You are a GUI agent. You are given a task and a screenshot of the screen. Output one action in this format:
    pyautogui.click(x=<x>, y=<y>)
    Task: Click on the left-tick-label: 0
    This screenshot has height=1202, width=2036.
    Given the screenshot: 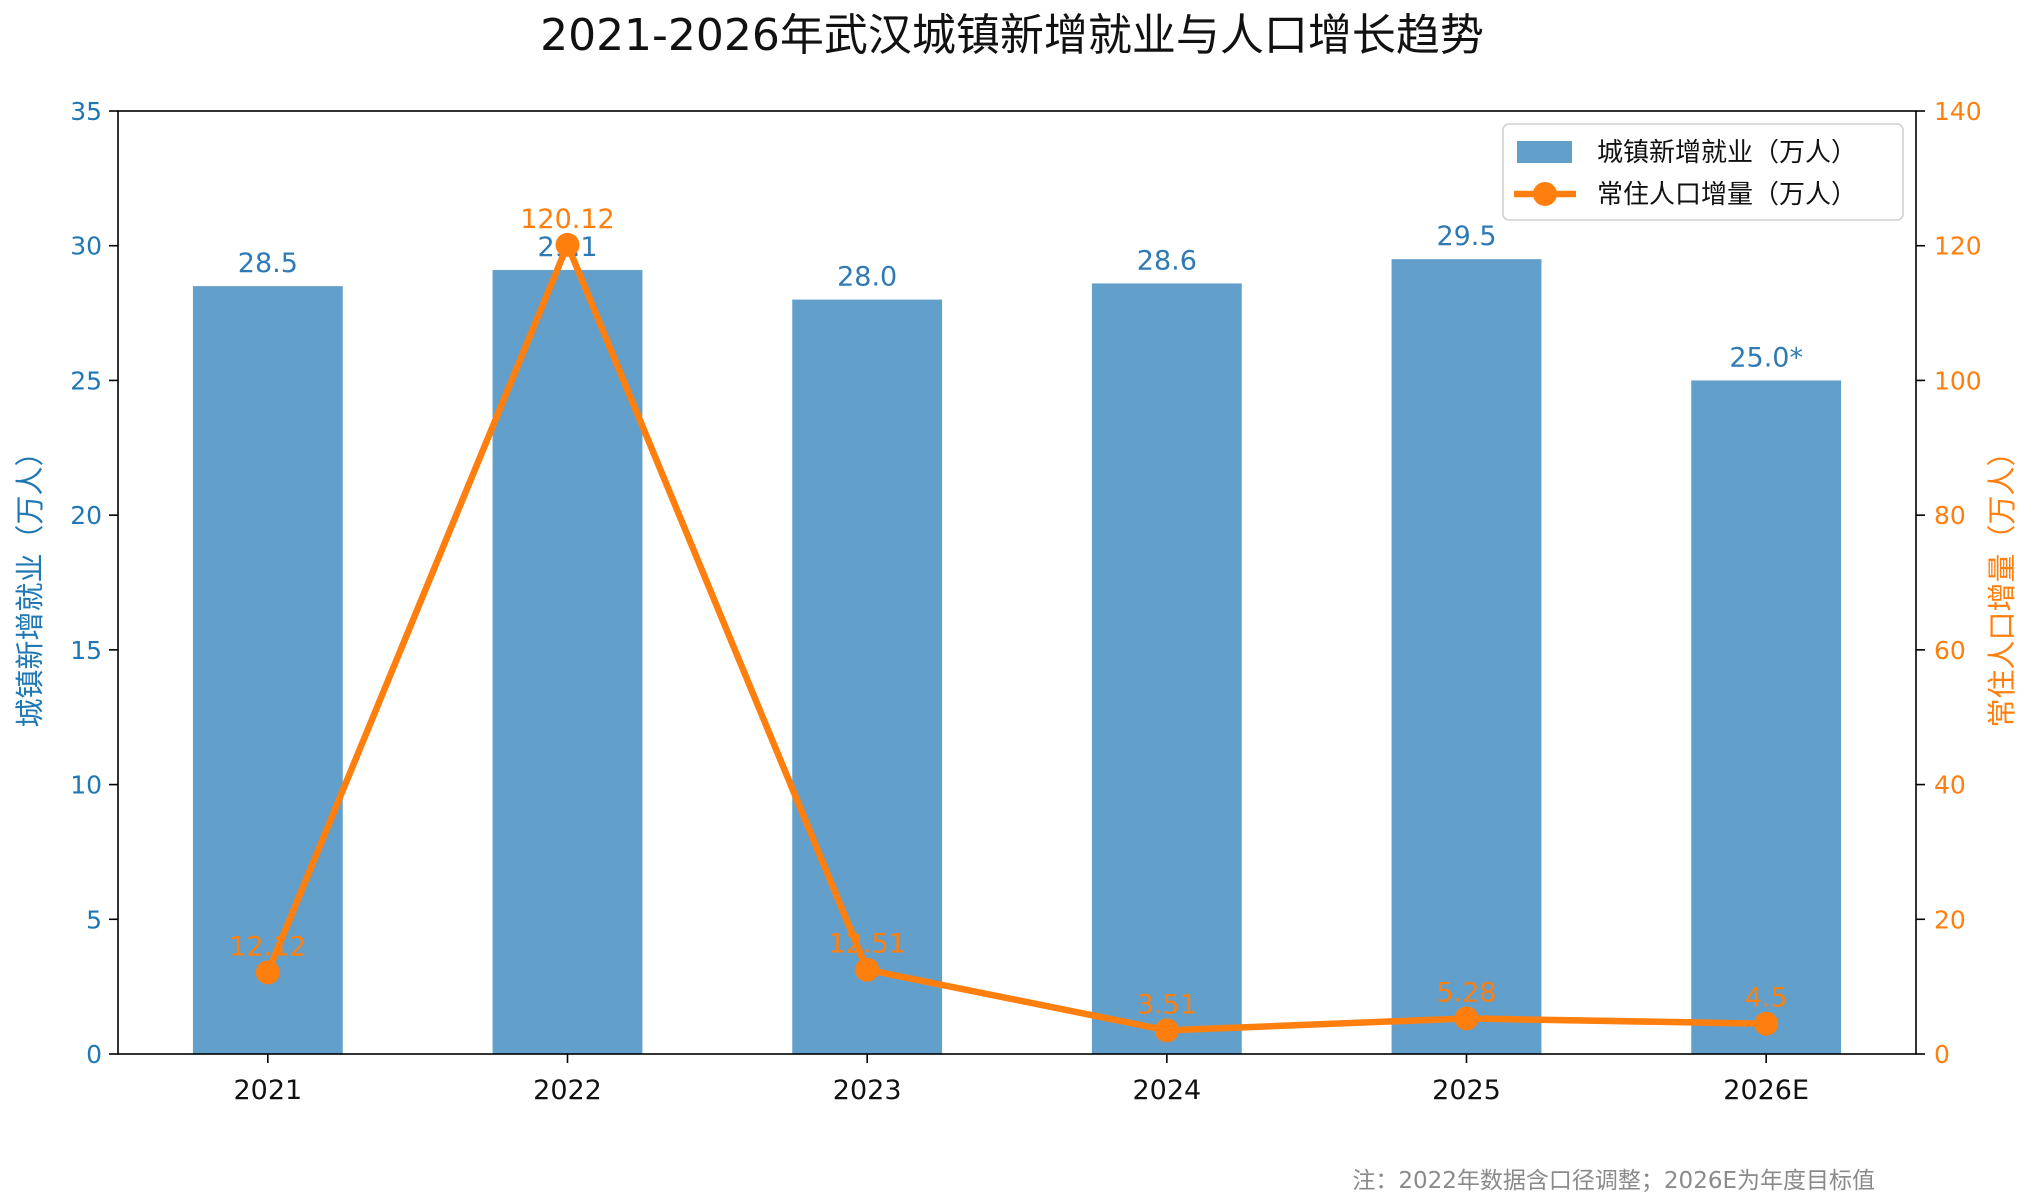 What is the action you would take?
    pyautogui.click(x=94, y=1054)
    